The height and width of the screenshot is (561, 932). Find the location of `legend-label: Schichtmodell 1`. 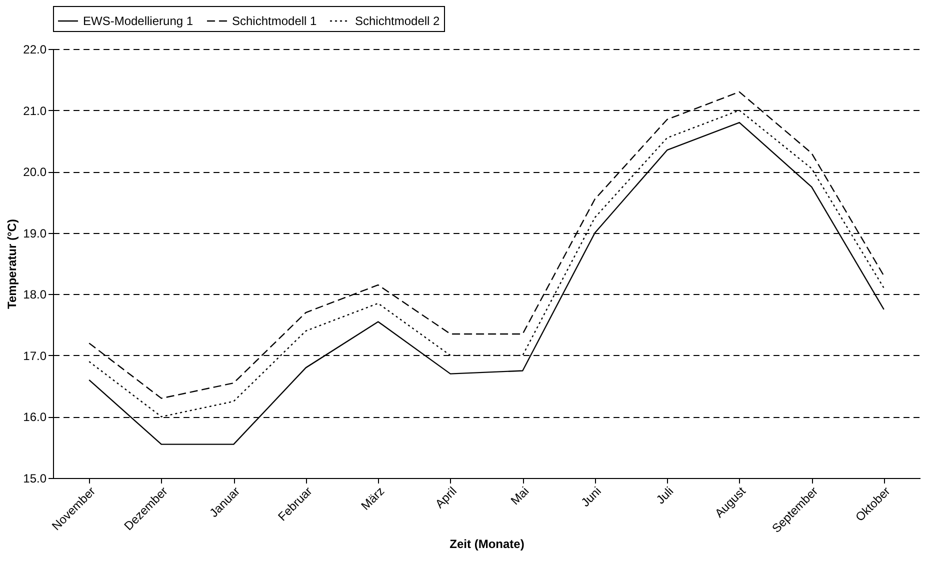

legend-label: Schichtmodell 1 is located at coordinates (275, 21).